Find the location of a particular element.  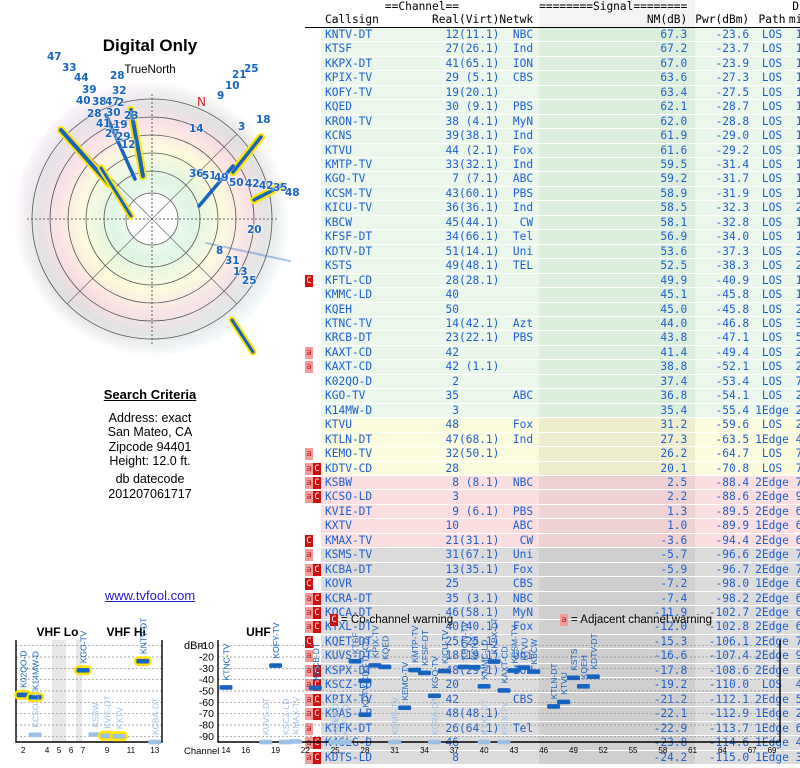

header-nm: NM(dB) is located at coordinates (617, 20).